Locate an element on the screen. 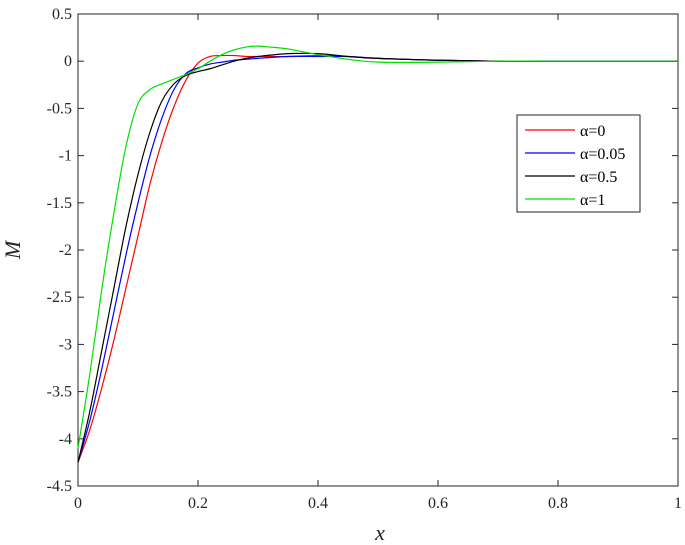  y-tick-label: 0 is located at coordinates (68, 61).